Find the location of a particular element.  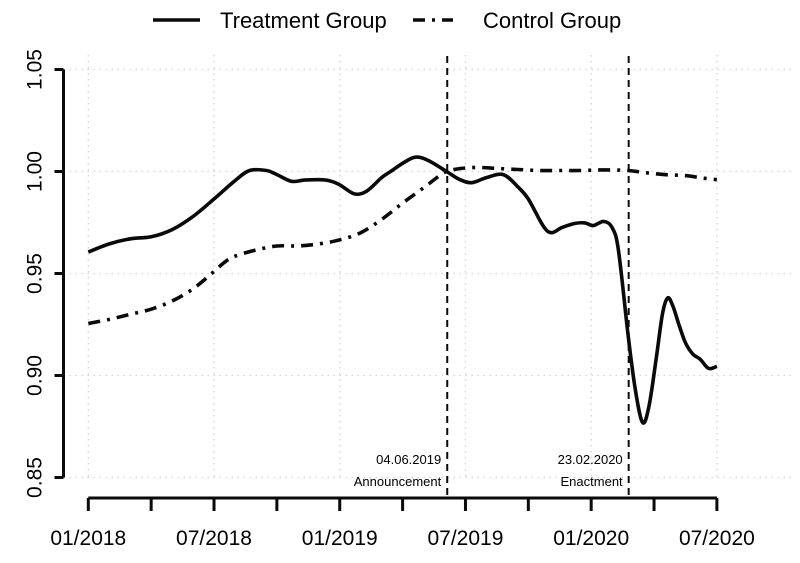

legend-label-control-group: Control Group is located at coordinates (552, 20).